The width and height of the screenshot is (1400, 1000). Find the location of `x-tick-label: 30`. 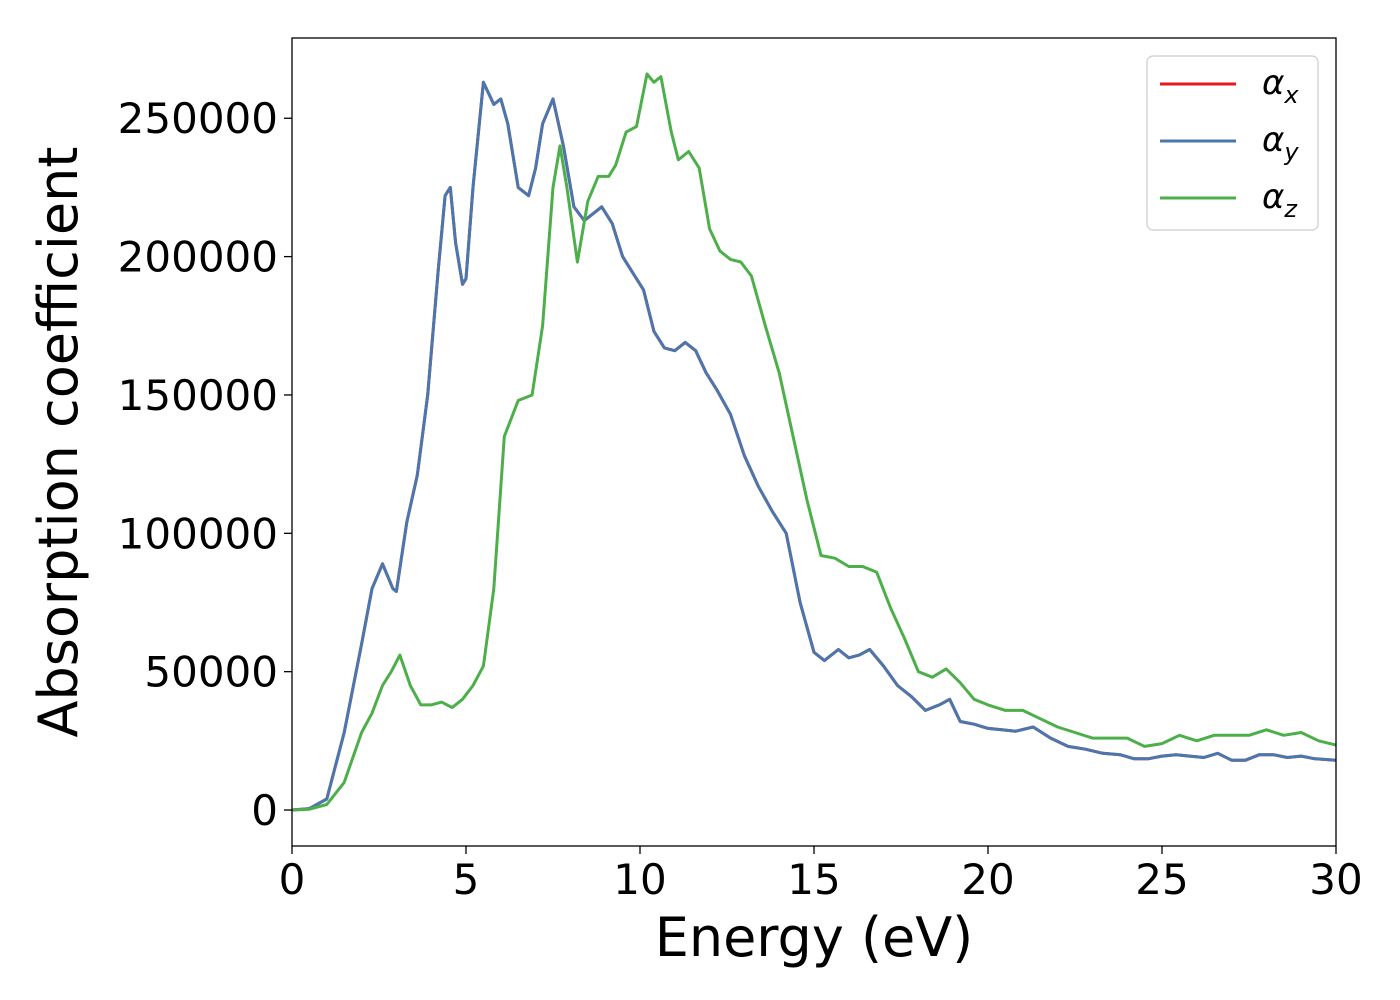

x-tick-label: 30 is located at coordinates (1335, 879).